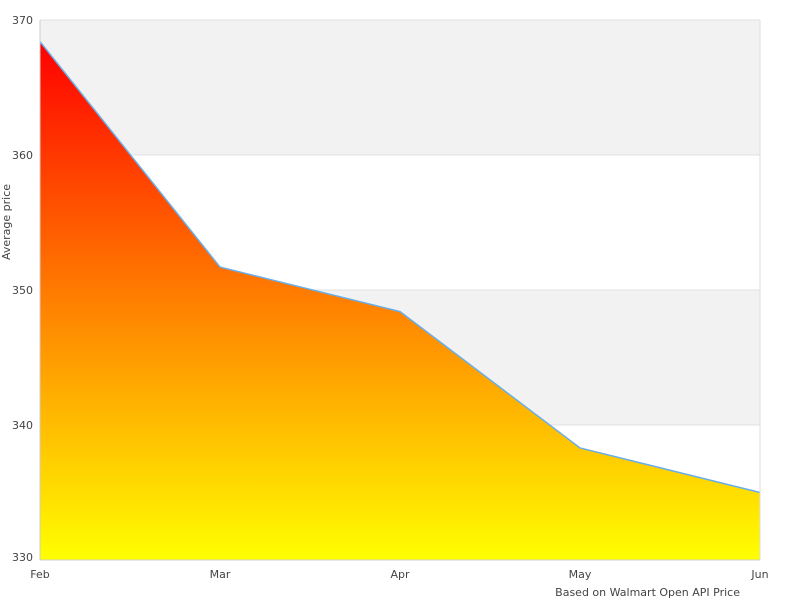 The image size is (800, 604). Describe the element at coordinates (400, 574) in the screenshot. I see `x-tick-label: Apr` at that location.